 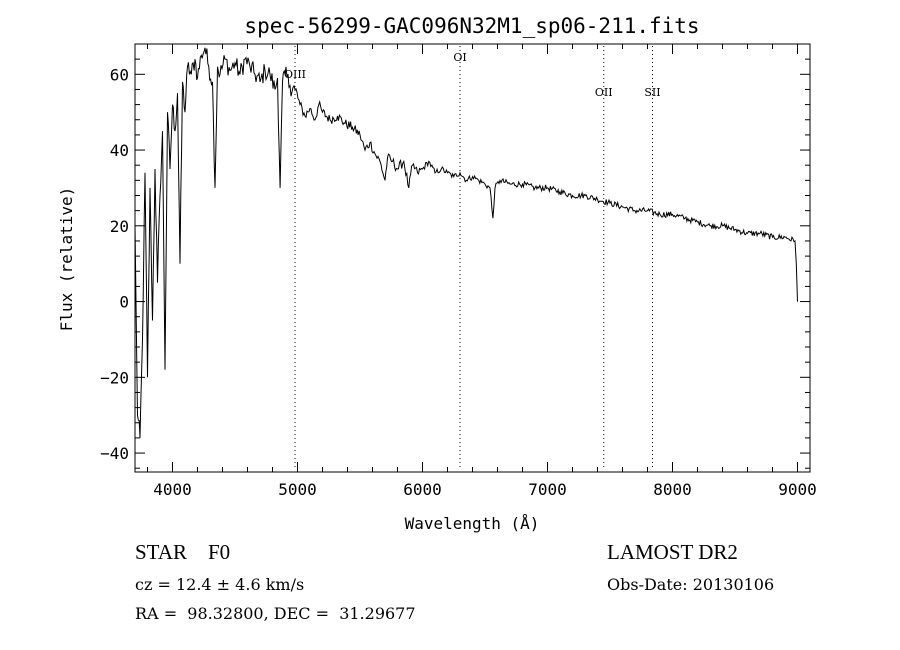 What do you see at coordinates (114, 453) in the screenshot?
I see `y-tick-label: −40` at bounding box center [114, 453].